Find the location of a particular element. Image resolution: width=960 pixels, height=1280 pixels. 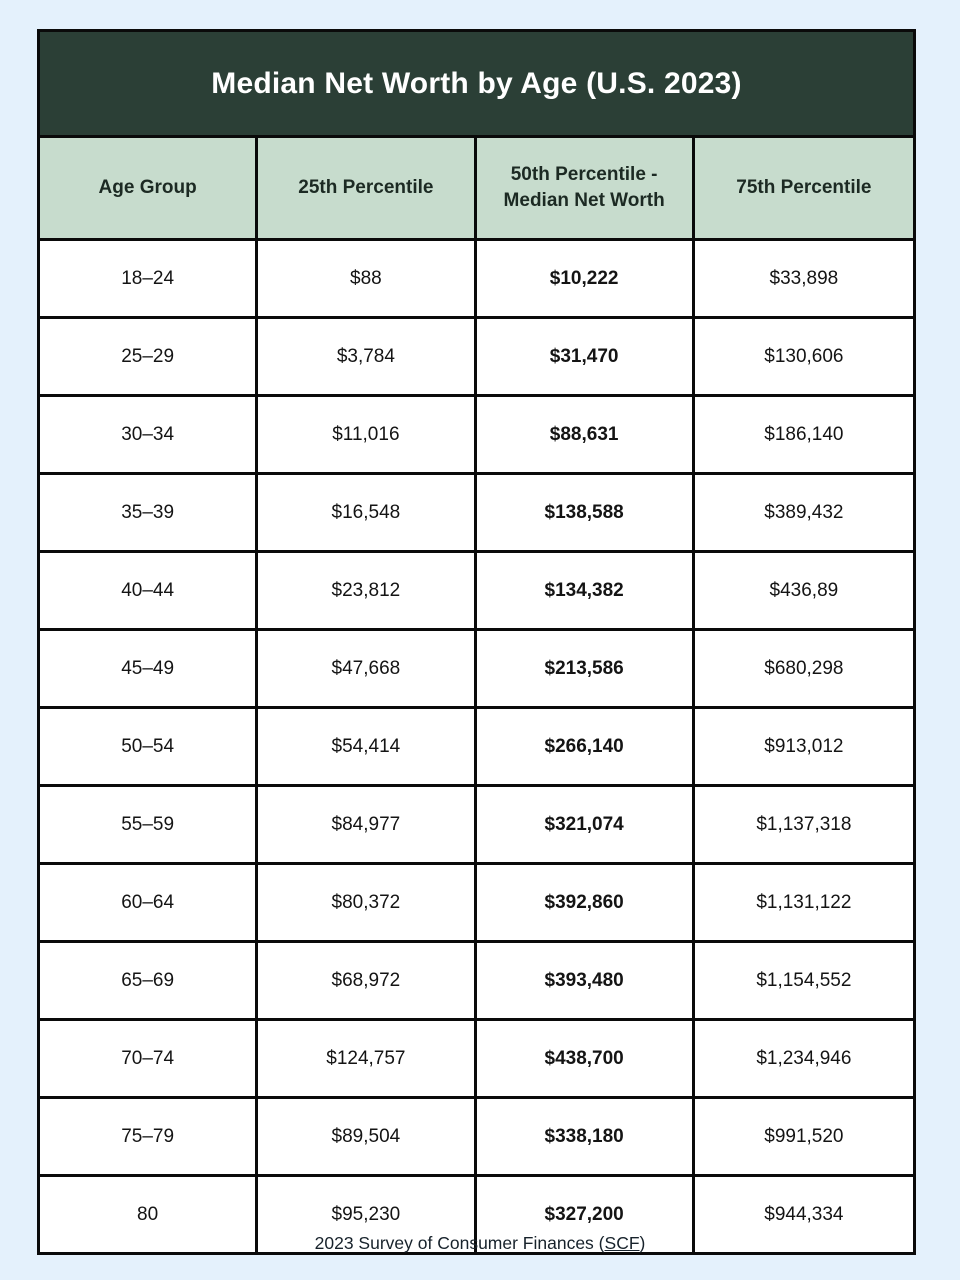

p50-median-cell: $10,222 is located at coordinates (585, 278).